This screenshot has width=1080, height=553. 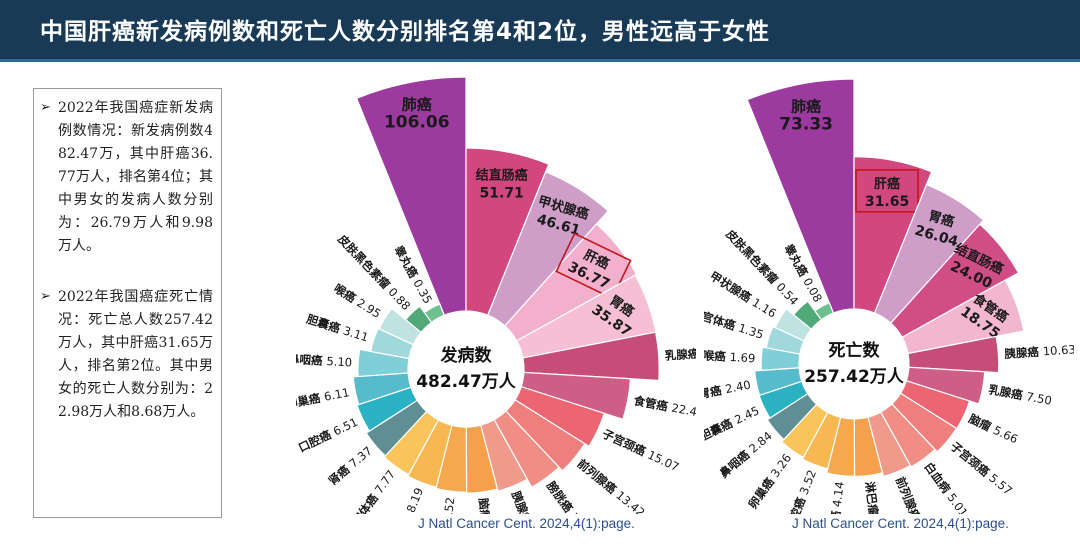 What do you see at coordinates (599, 477) in the screenshot?
I see `slice-category-label: 前列腺癌` at bounding box center [599, 477].